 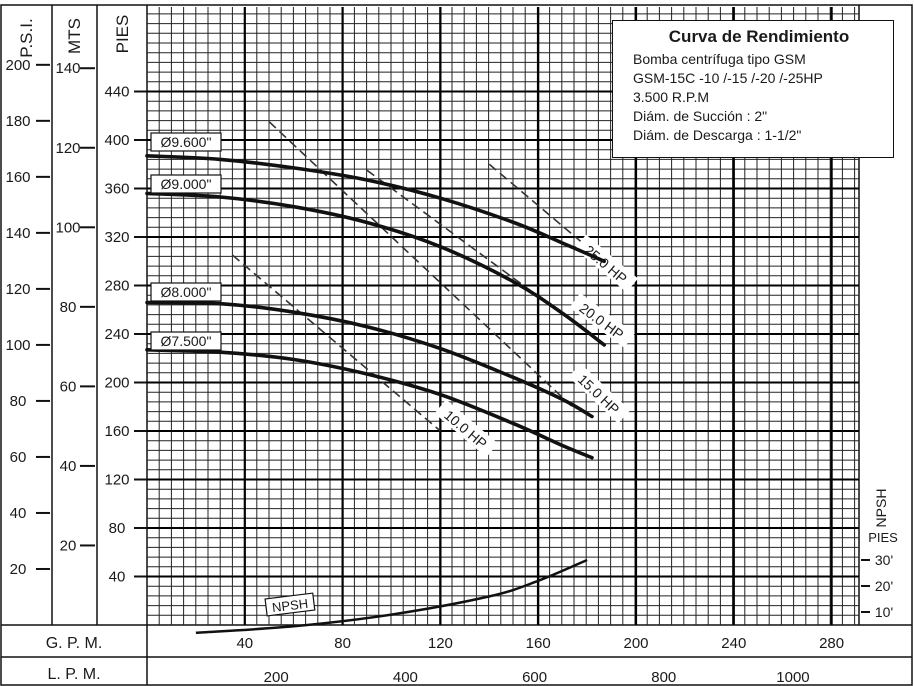 I want to click on mts-tick-label: 120, so click(x=67, y=148).